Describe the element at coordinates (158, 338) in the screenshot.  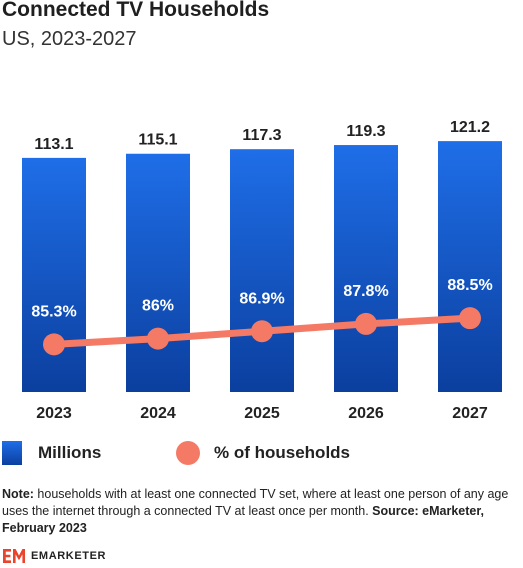
I see `point-2024` at that location.